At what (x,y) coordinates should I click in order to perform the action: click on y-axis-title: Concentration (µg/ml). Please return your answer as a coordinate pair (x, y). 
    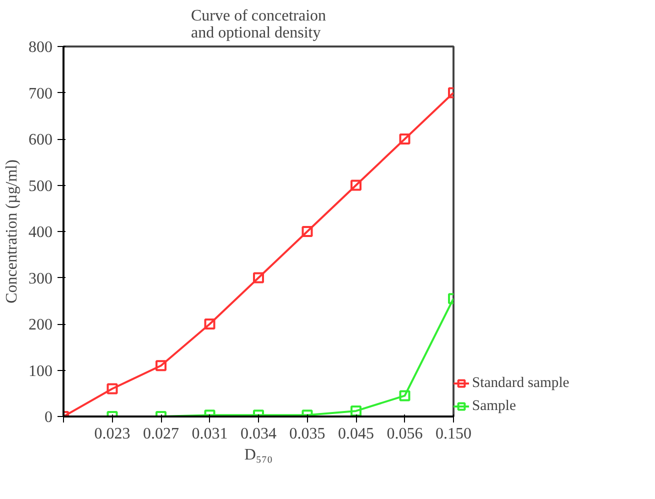
    Looking at the image, I should click on (12, 232).